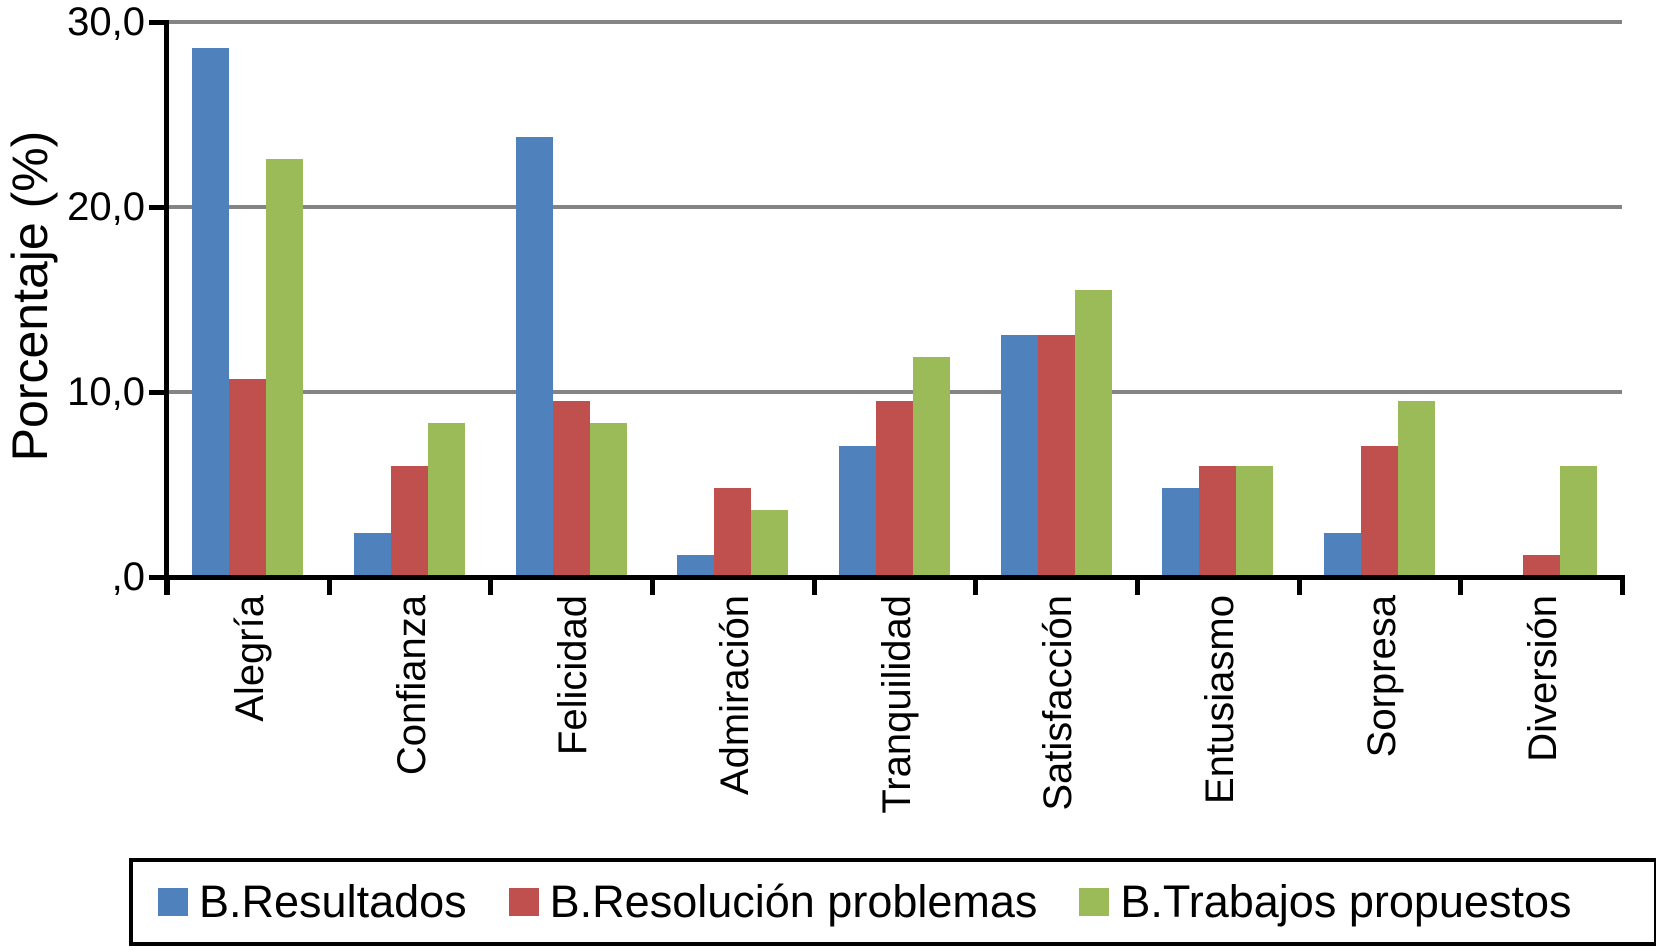 The height and width of the screenshot is (951, 1656). What do you see at coordinates (1093, 433) in the screenshot?
I see `bar-B.Trabajos propuestos-Satisfacción` at bounding box center [1093, 433].